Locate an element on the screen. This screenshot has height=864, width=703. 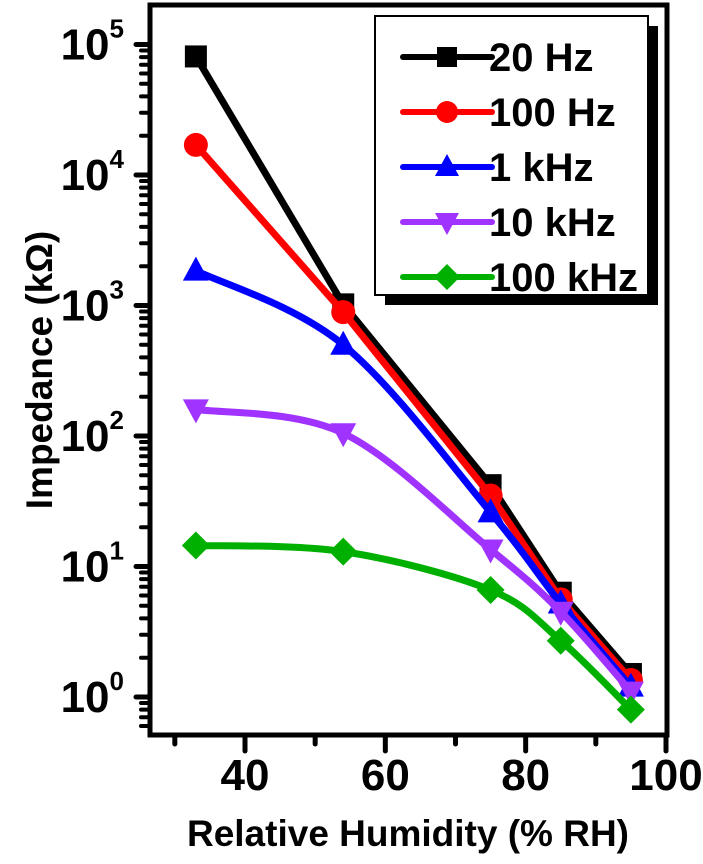
x-axis-label: Relative Humidity (% RH) is located at coordinates (408, 833).